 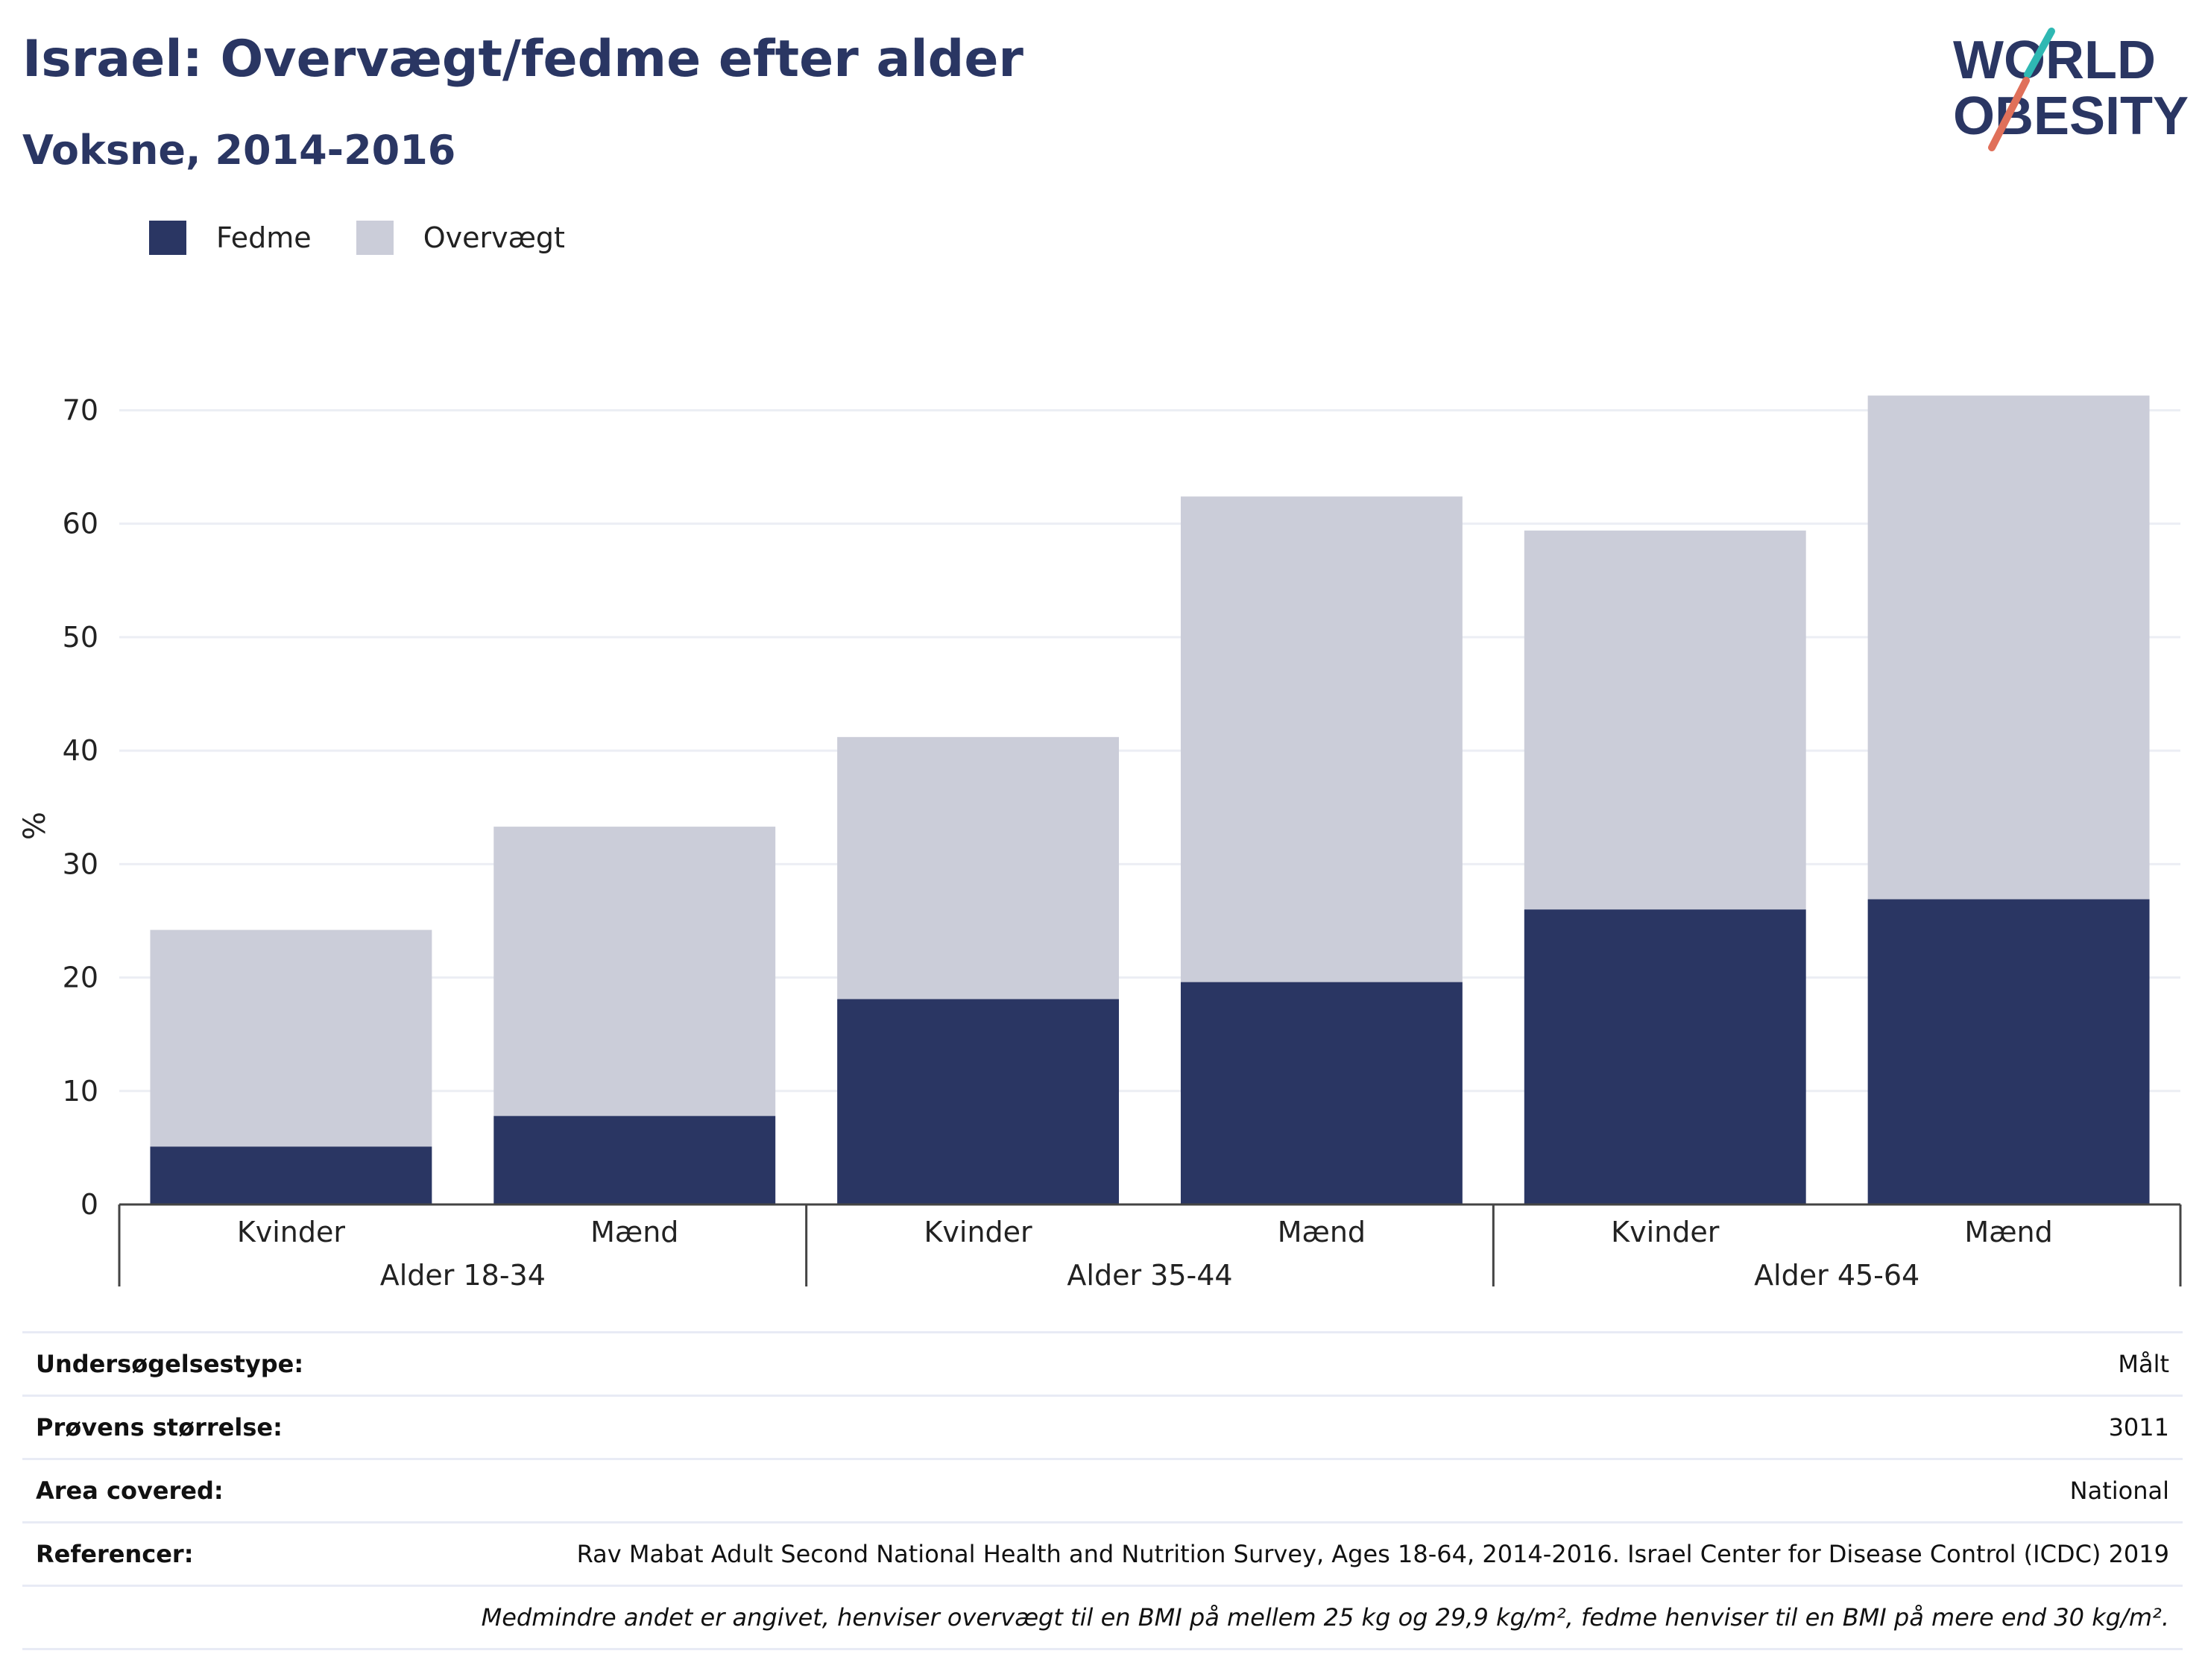 I want to click on legend-swatch-fedme, so click(x=167, y=238).